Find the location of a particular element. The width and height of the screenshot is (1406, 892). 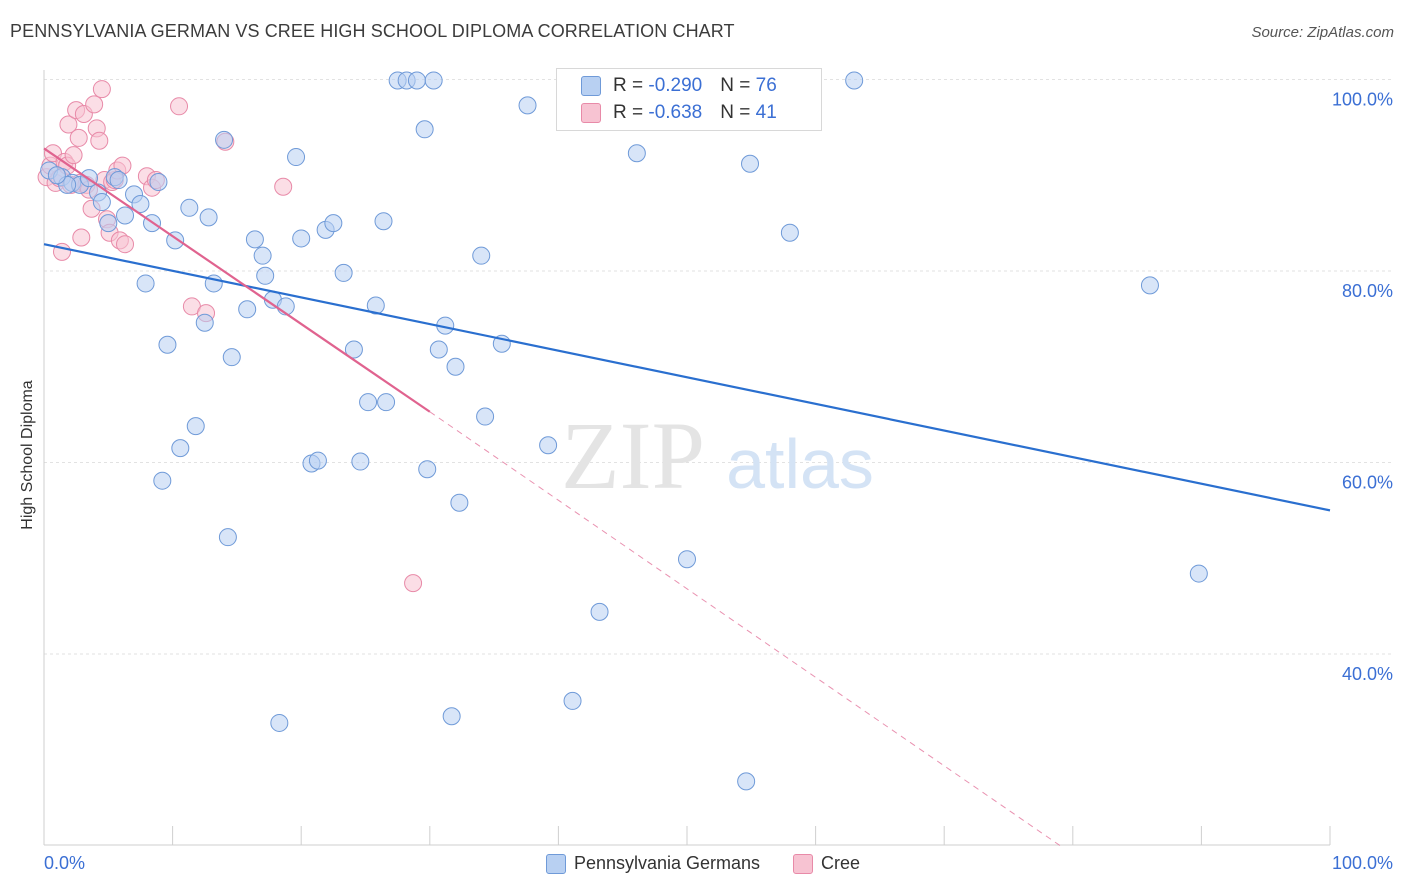

legend-n-value: 41 is located at coordinates (766, 112).